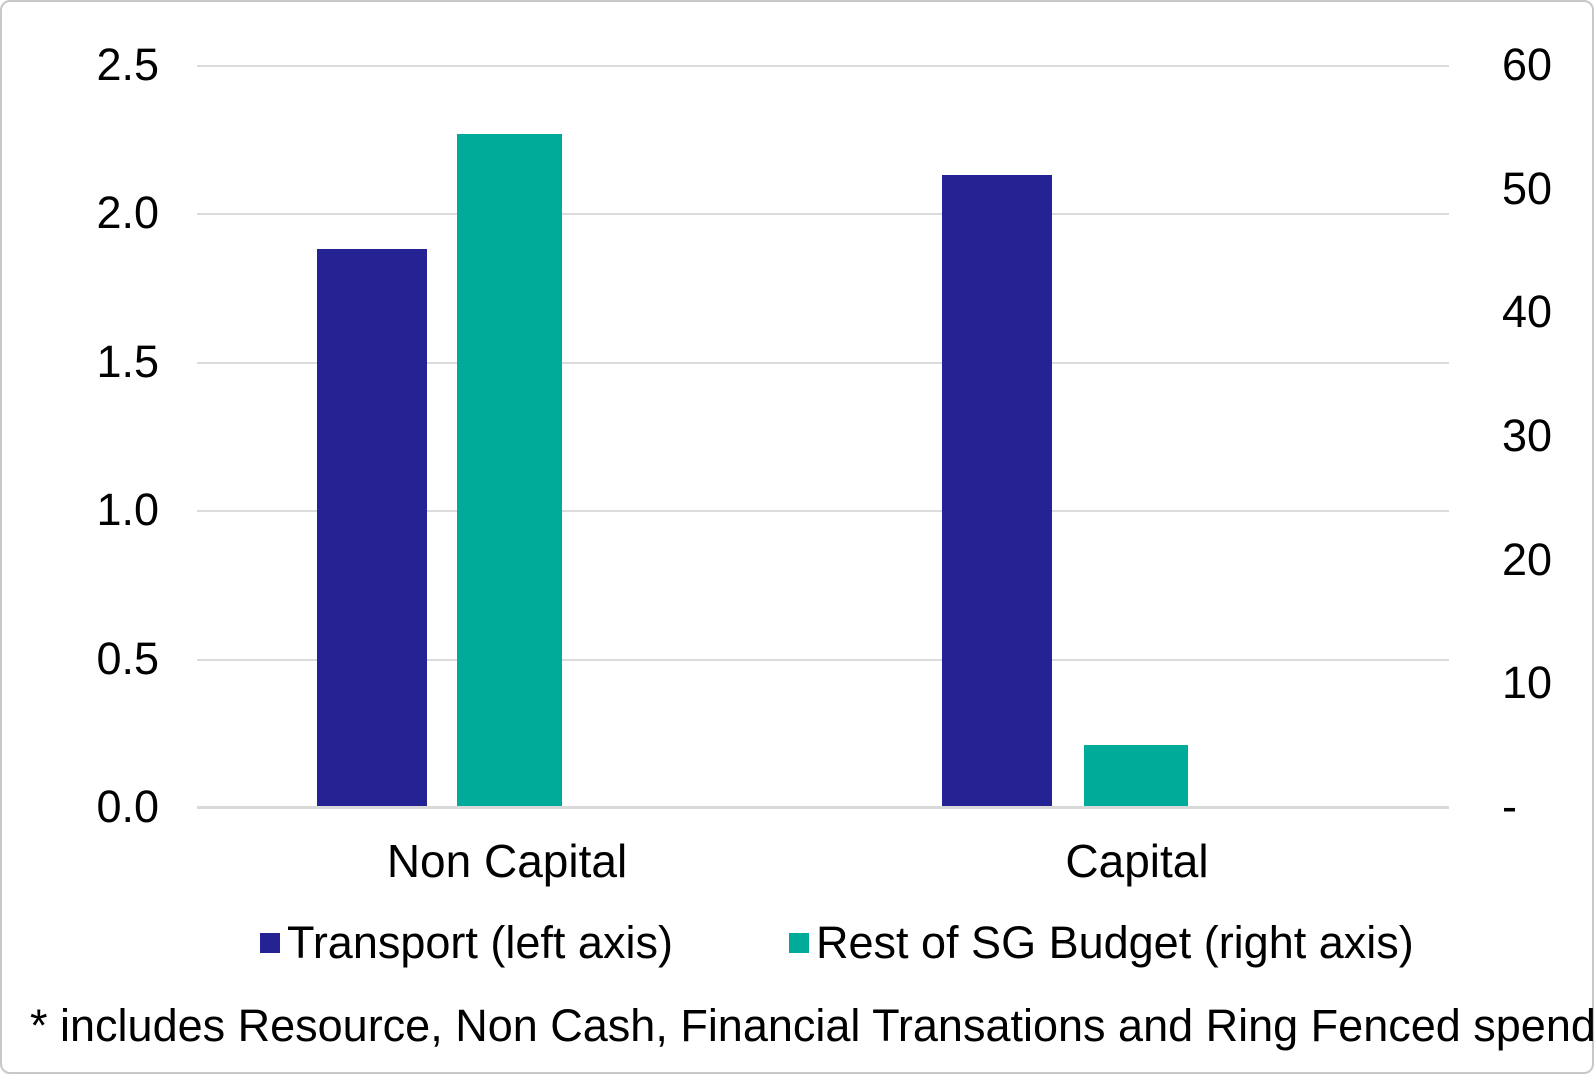 This screenshot has width=1594, height=1074. I want to click on legend-label: Transport (left axis), so click(480, 942).